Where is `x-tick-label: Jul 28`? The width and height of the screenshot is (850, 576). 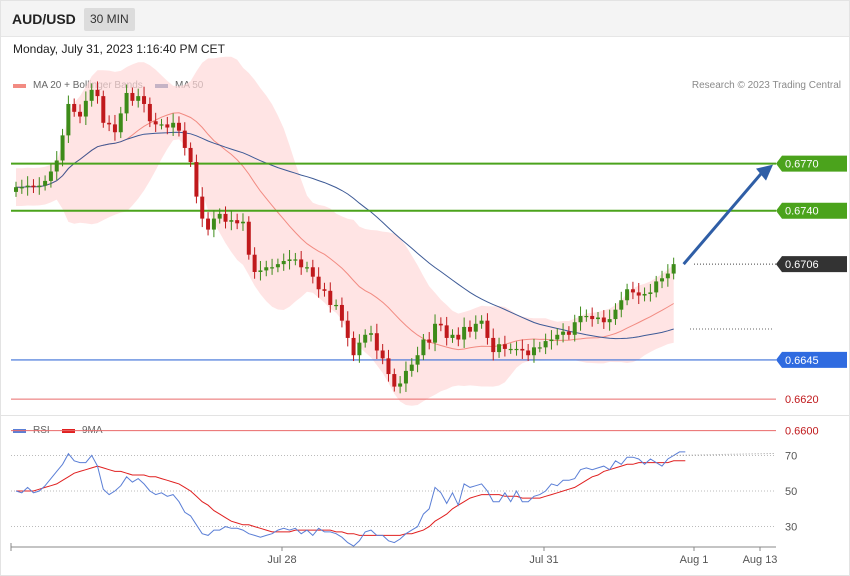 x-tick-label: Jul 28 is located at coordinates (281, 560).